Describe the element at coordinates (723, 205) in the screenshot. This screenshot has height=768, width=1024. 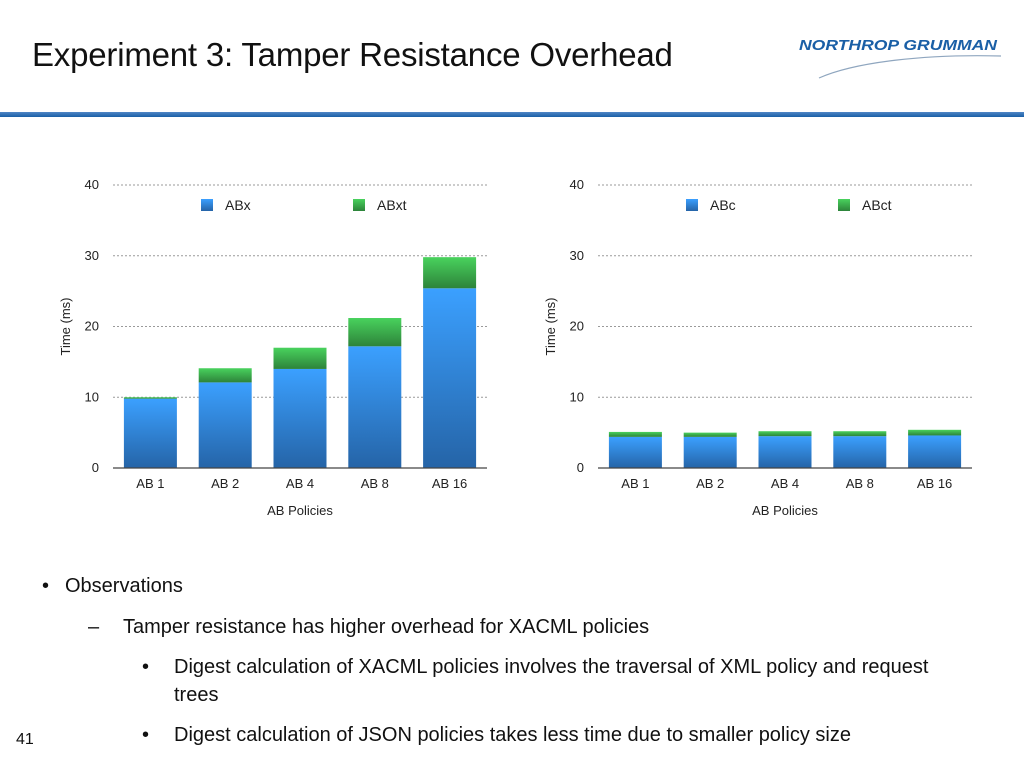
I see `legend-label: ABc` at that location.